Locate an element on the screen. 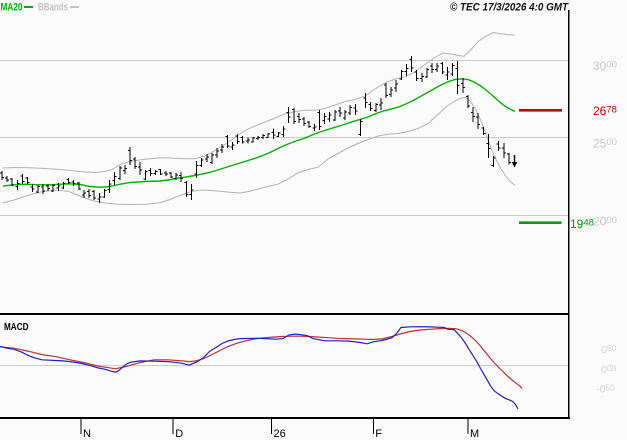 This screenshot has height=440, width=627. svg-text: © TEC 17/3/2026 4:0 GMT is located at coordinates (509, 8).